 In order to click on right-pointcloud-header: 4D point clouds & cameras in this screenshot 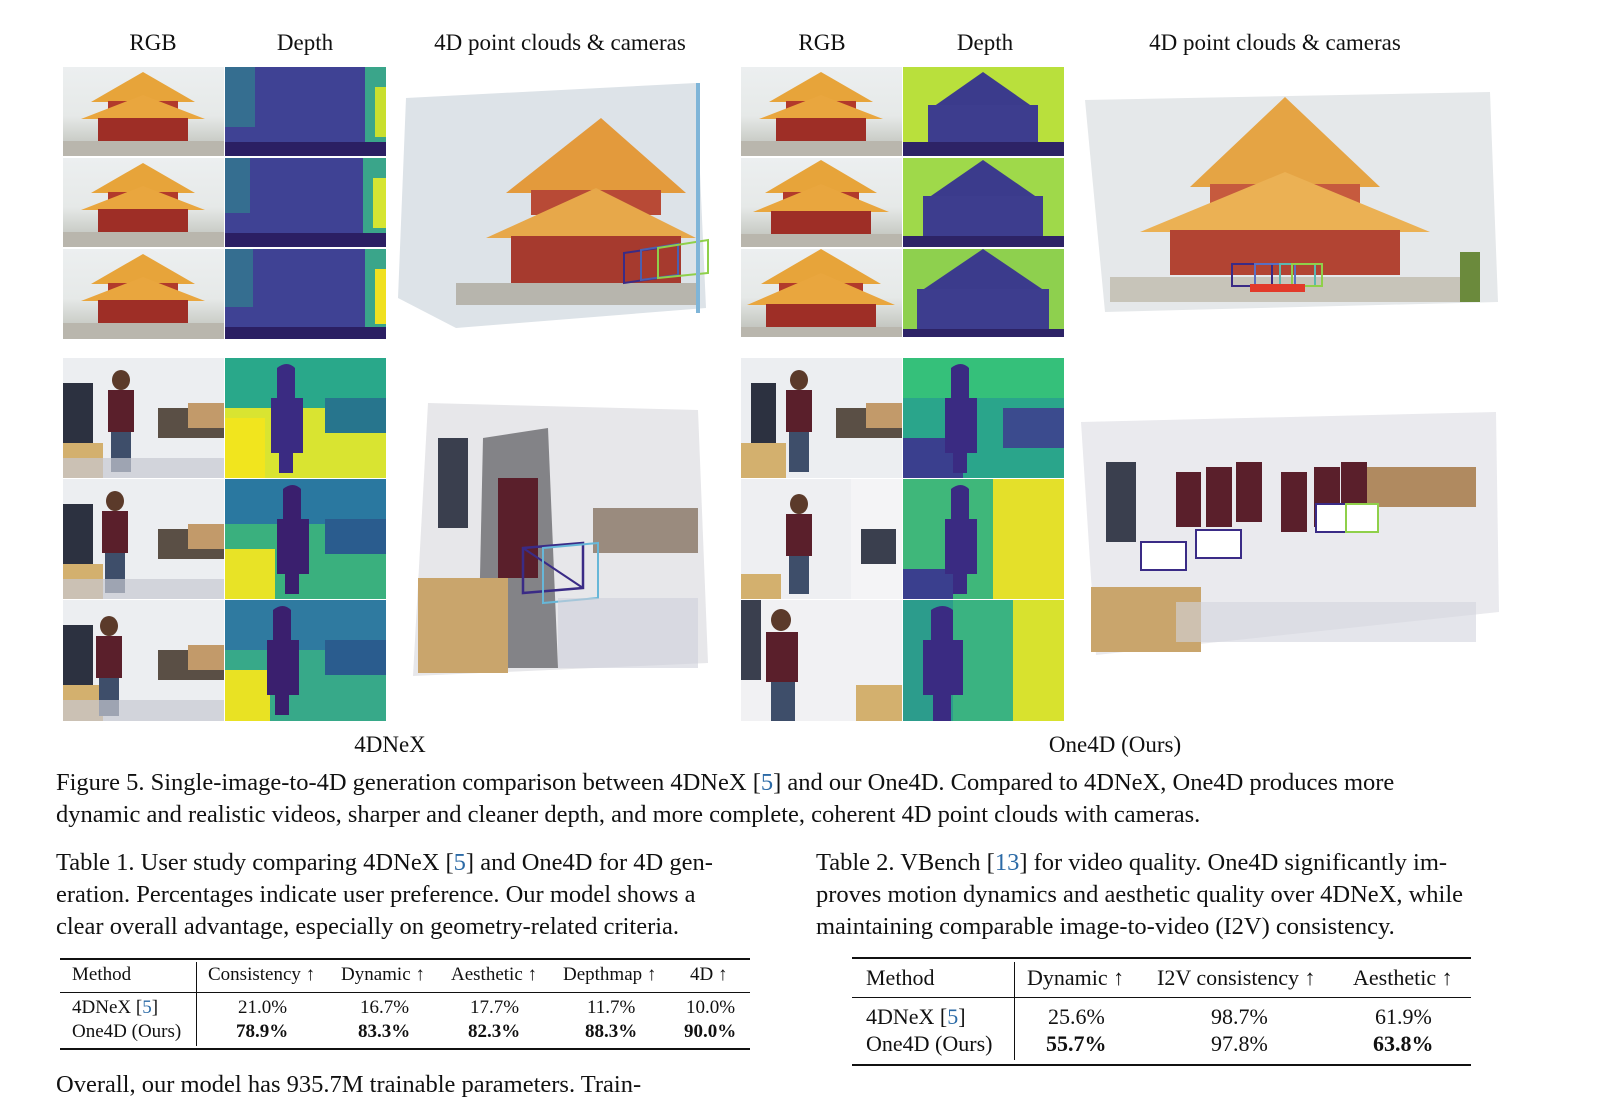, I will do `click(1275, 42)`.